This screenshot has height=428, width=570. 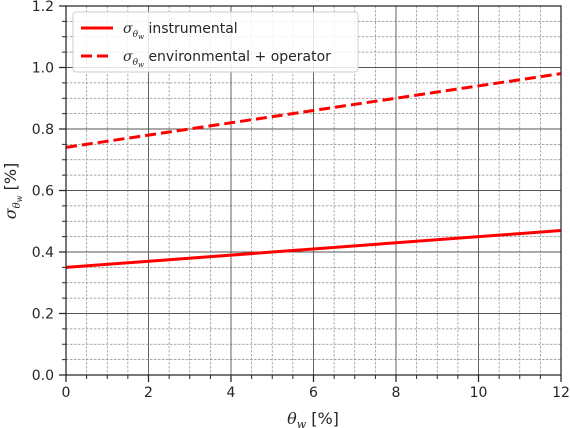 I want to click on legend-label-instrumental: σθw instrumental, so click(x=180, y=31).